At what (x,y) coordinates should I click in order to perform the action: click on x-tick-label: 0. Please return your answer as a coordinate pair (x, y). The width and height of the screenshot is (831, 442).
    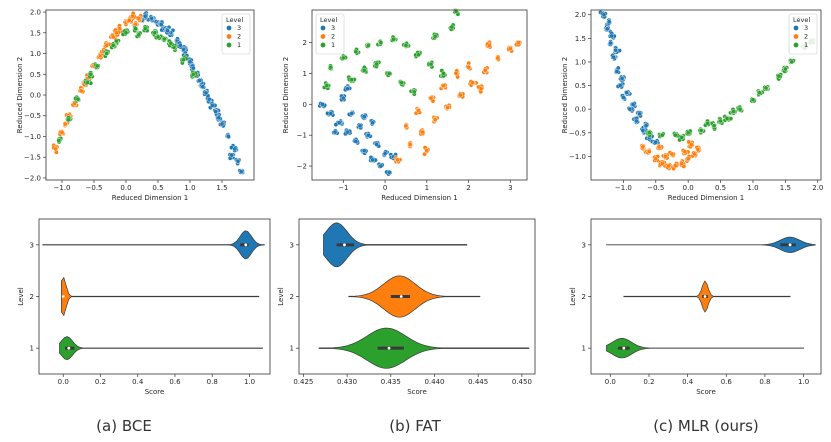
    Looking at the image, I should click on (385, 188).